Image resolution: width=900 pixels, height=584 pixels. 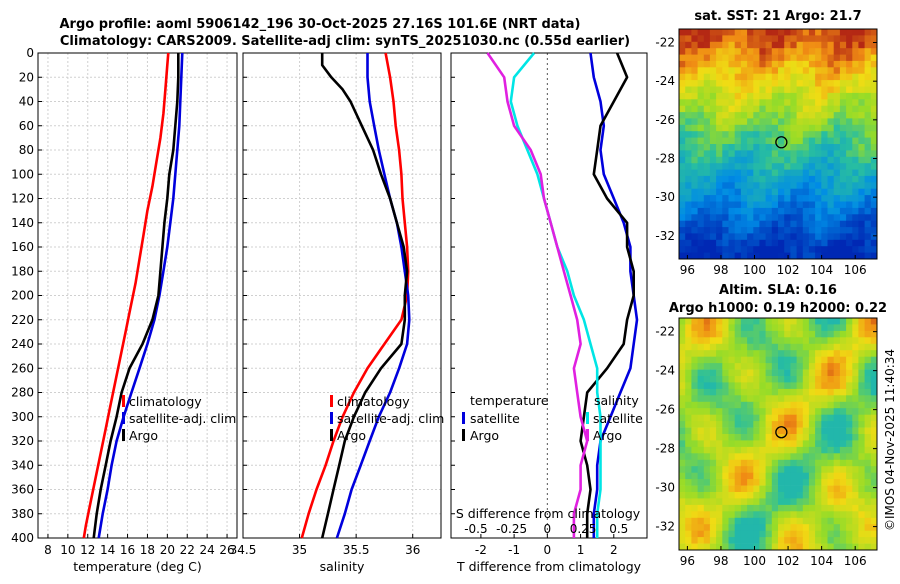 I want to click on x-tick-label-0: 8, so click(x=48, y=550).